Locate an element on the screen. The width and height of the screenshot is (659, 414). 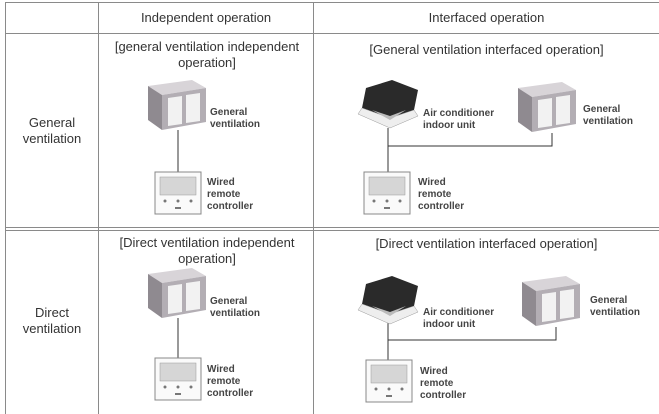
row-label: General ventilation is located at coordinates (52, 130).